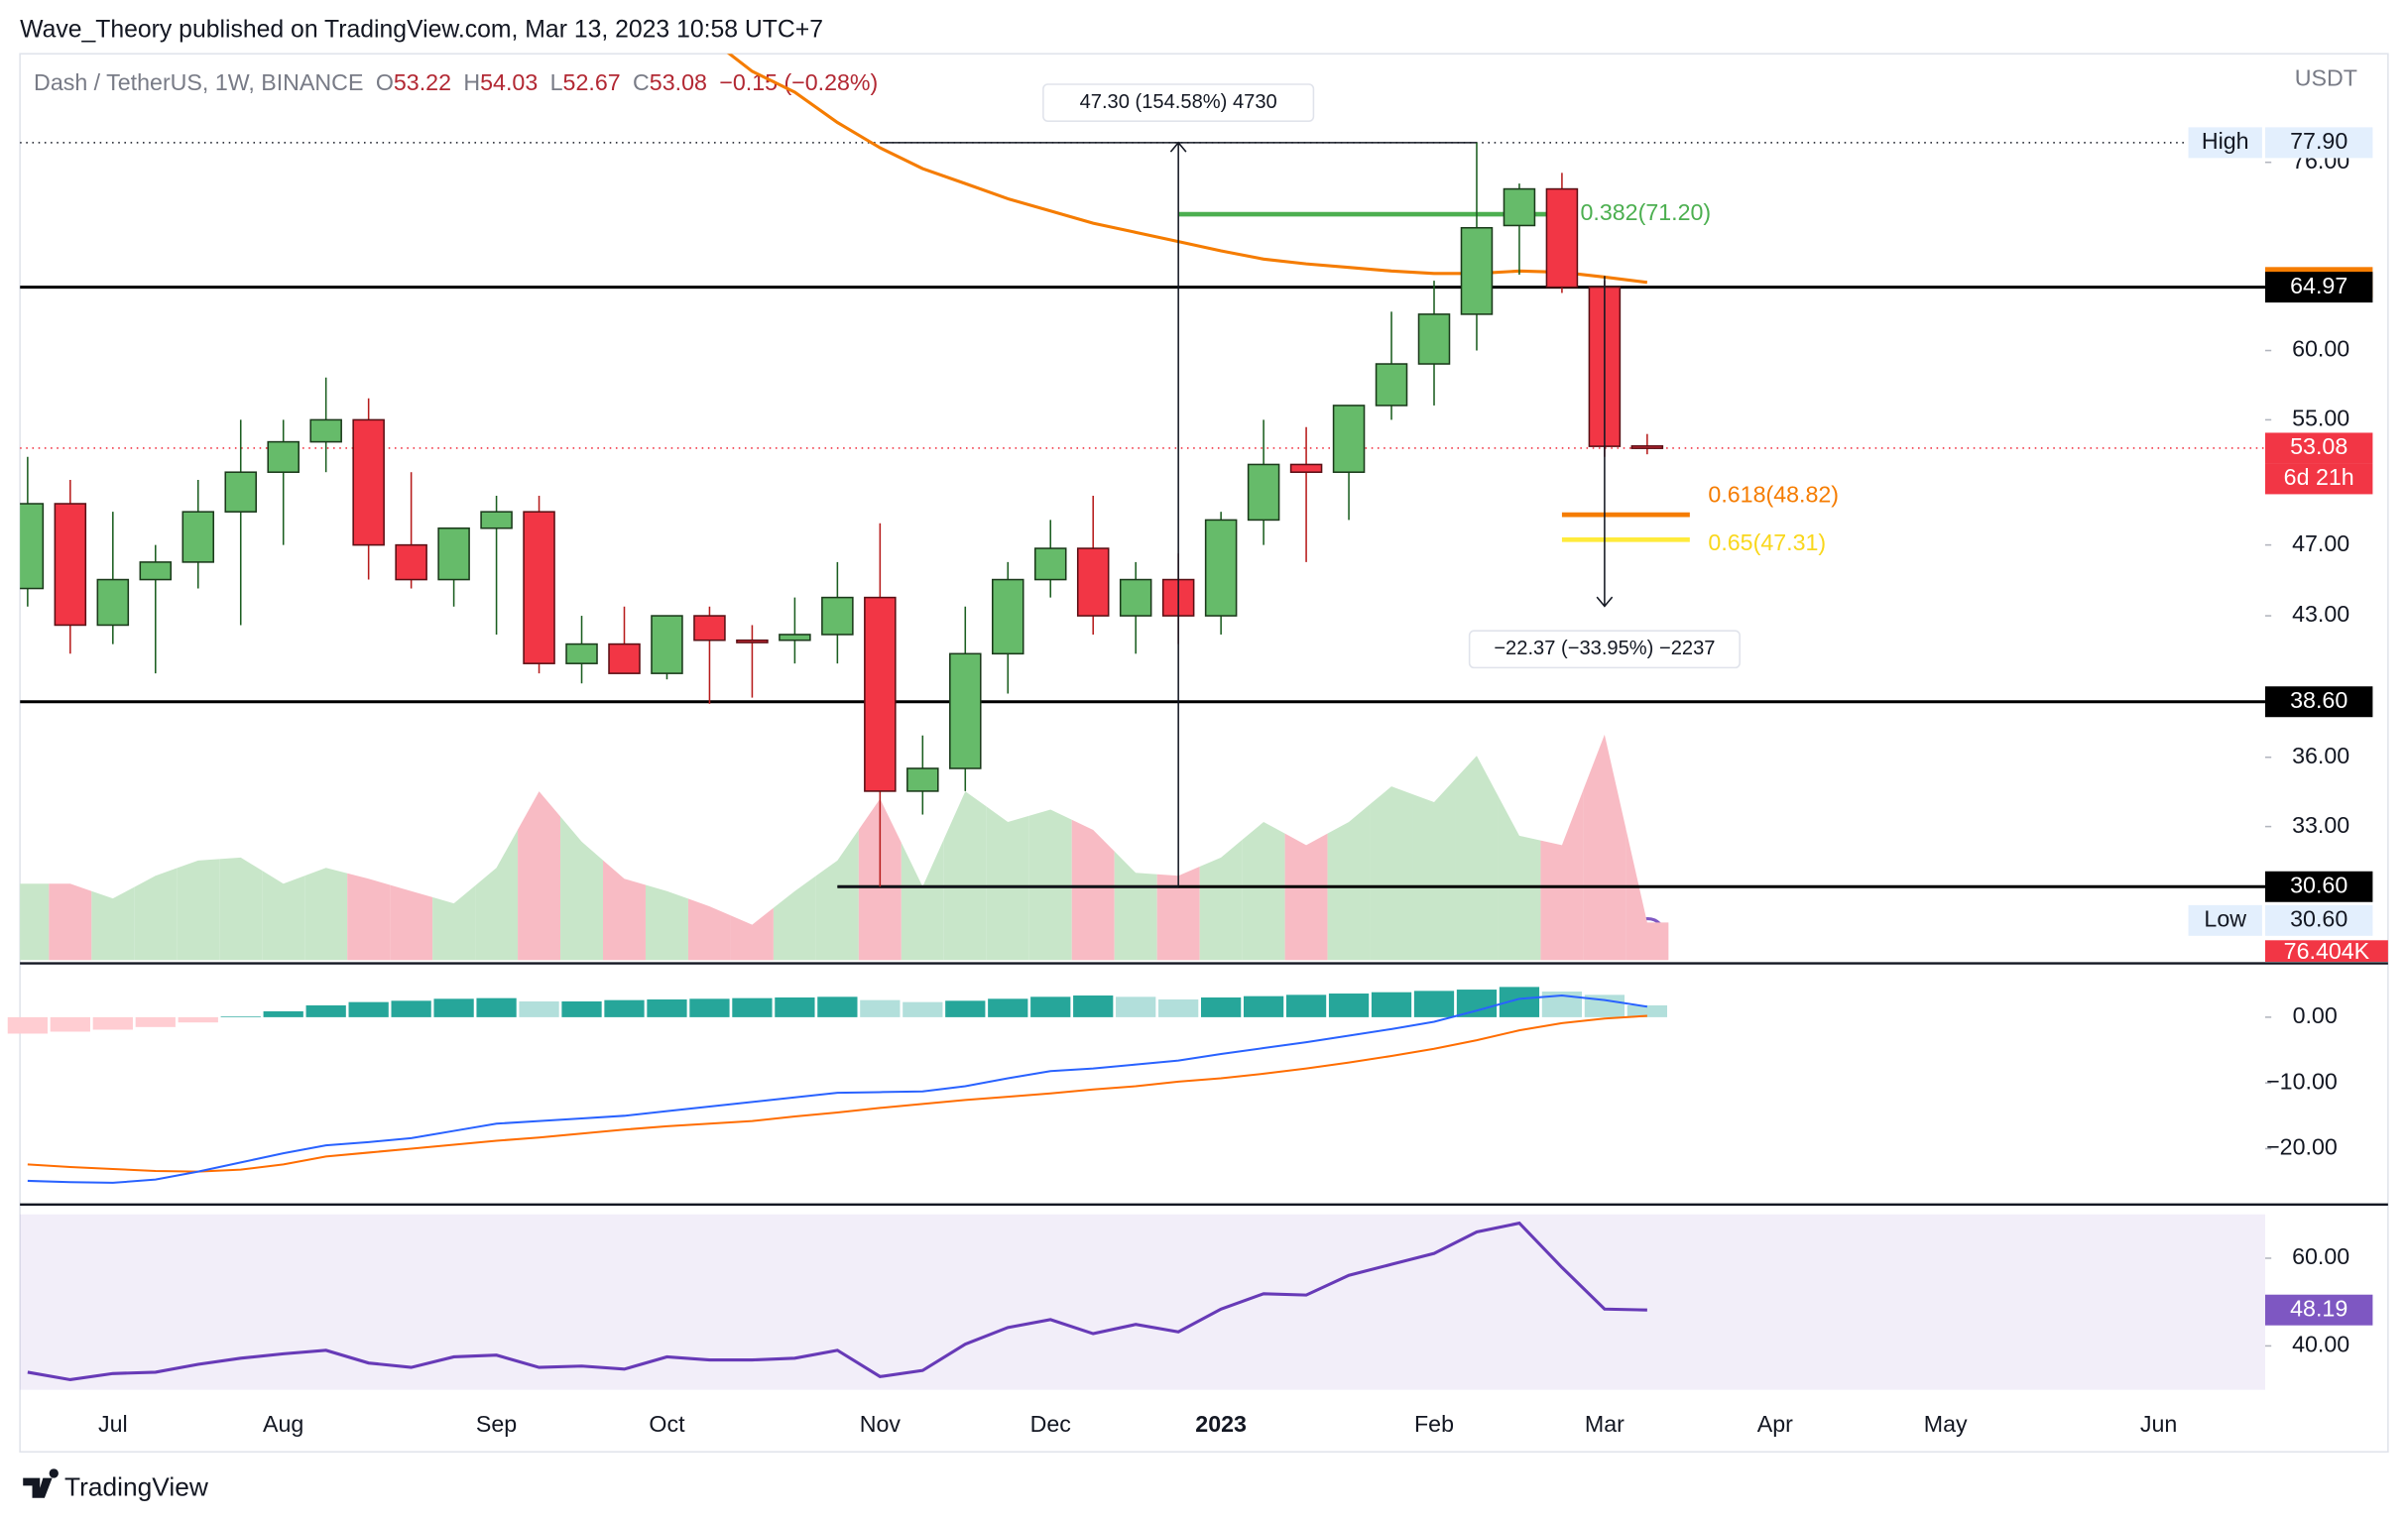 The width and height of the screenshot is (2408, 1521). Describe the element at coordinates (472, 82) in the screenshot. I see `ohlc-key: H` at that location.